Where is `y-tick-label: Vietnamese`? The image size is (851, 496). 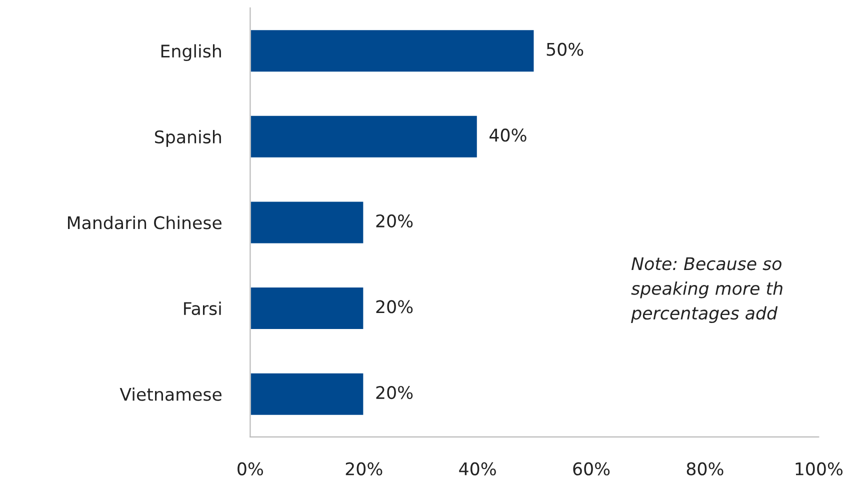
y-tick-label: Vietnamese is located at coordinates (171, 394).